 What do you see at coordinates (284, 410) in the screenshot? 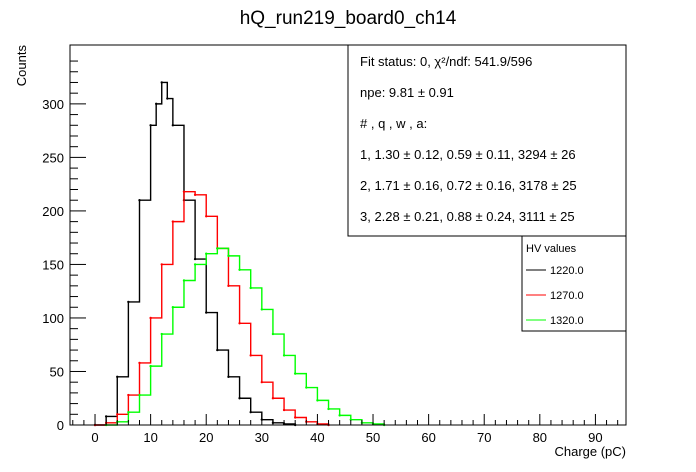
I see `series-1270.0-point-17` at bounding box center [284, 410].